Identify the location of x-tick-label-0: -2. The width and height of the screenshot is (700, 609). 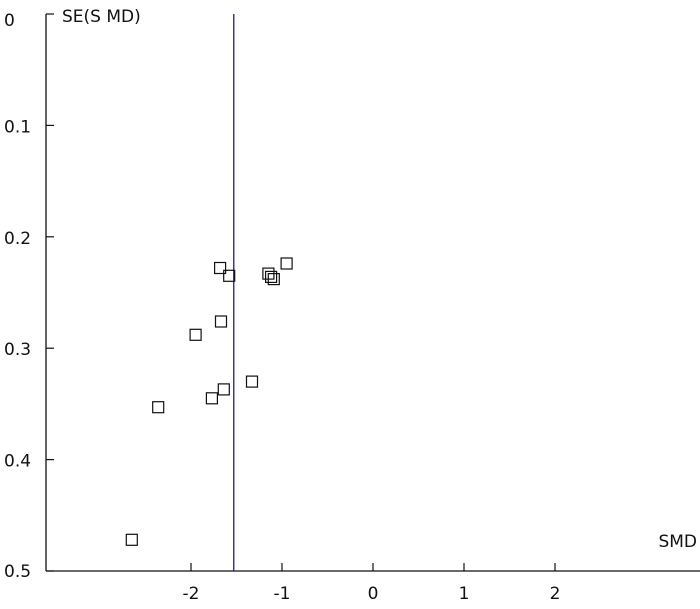
(191, 594).